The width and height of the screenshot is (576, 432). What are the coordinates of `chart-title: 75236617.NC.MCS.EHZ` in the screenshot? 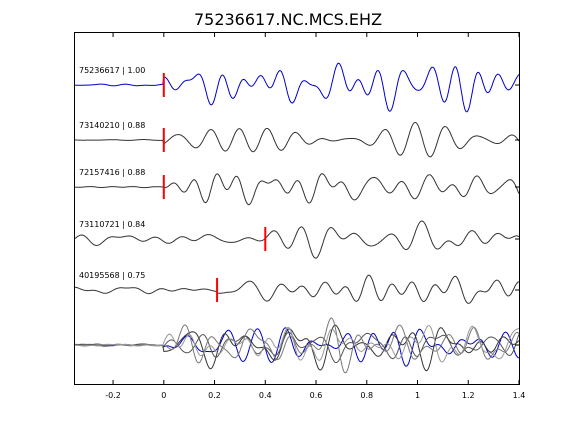 It's located at (288, 19).